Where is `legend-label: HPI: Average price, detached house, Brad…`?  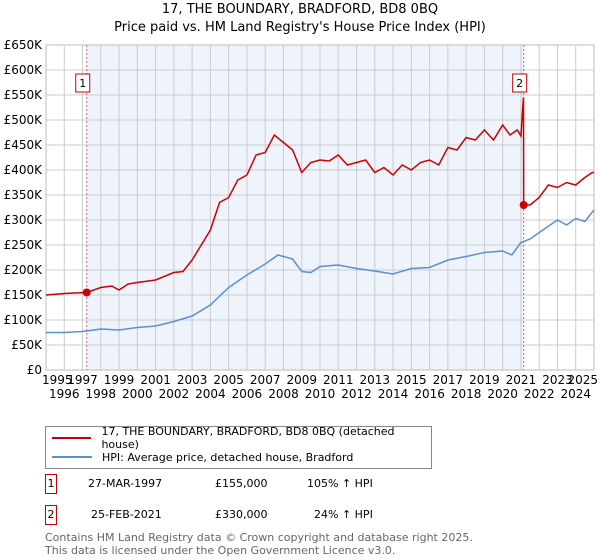 legend-label: HPI: Average price, detached house, Brad… is located at coordinates (228, 457).